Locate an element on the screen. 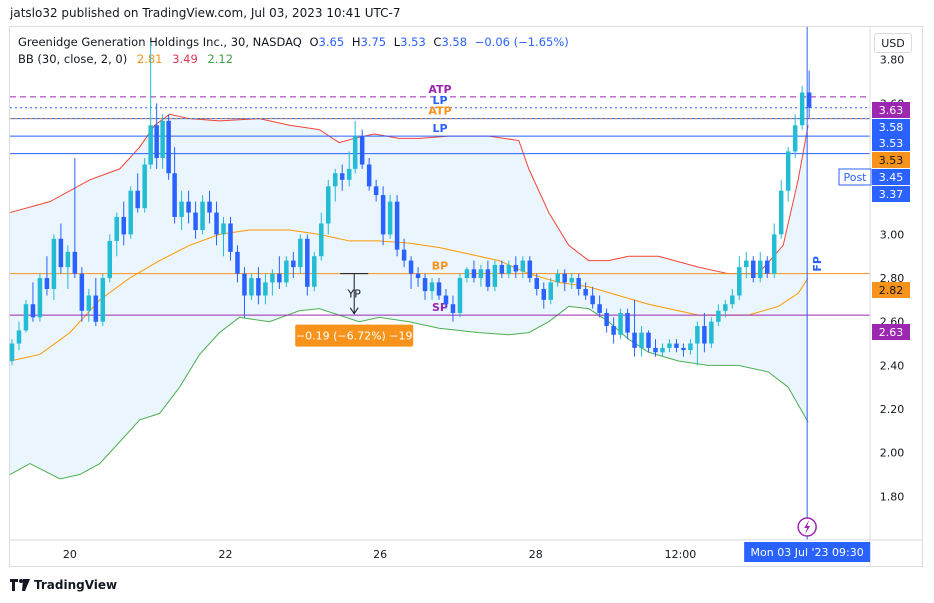 This screenshot has width=934, height=603. low-value: 3.53 is located at coordinates (413, 42).